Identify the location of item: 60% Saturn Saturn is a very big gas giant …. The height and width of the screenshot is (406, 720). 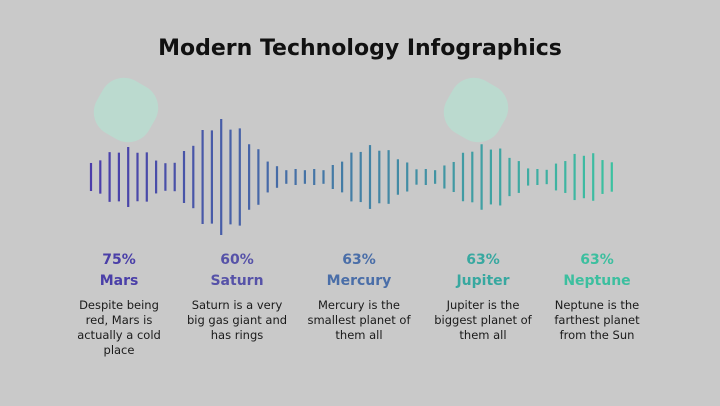
(237, 296).